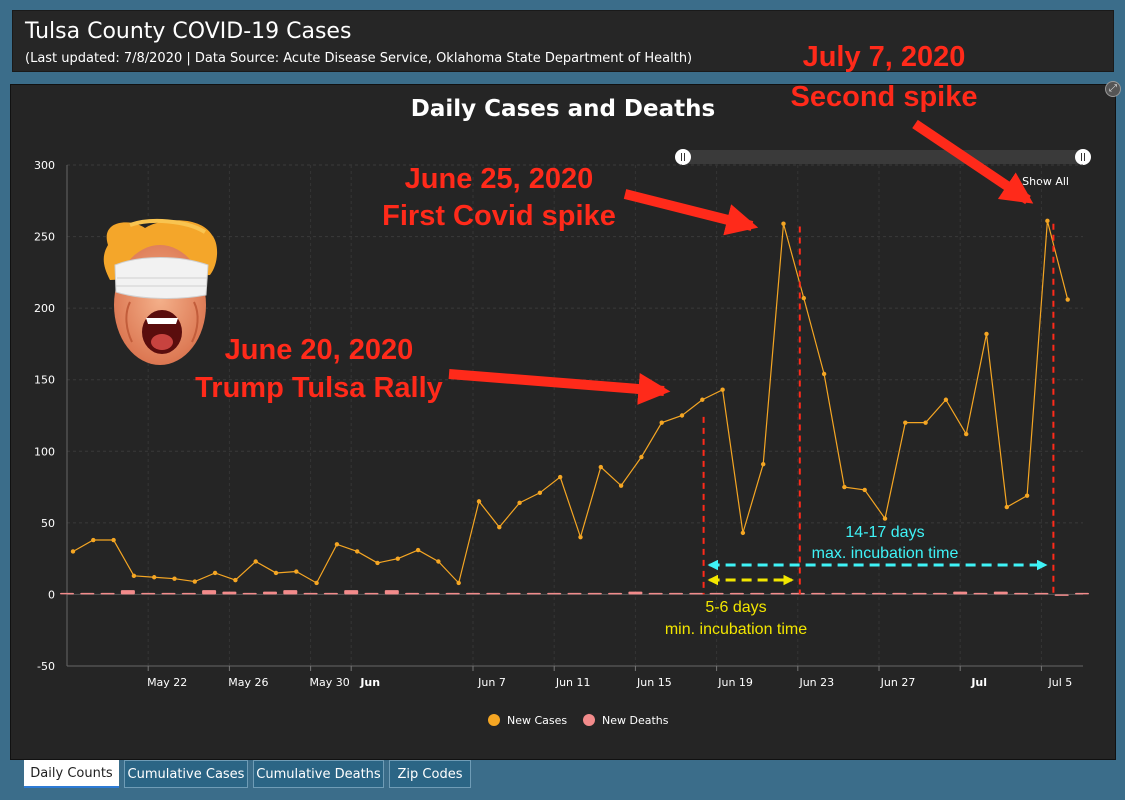 The width and height of the screenshot is (1125, 800). What do you see at coordinates (691, 212) in the screenshot?
I see `spike1-arrow` at bounding box center [691, 212].